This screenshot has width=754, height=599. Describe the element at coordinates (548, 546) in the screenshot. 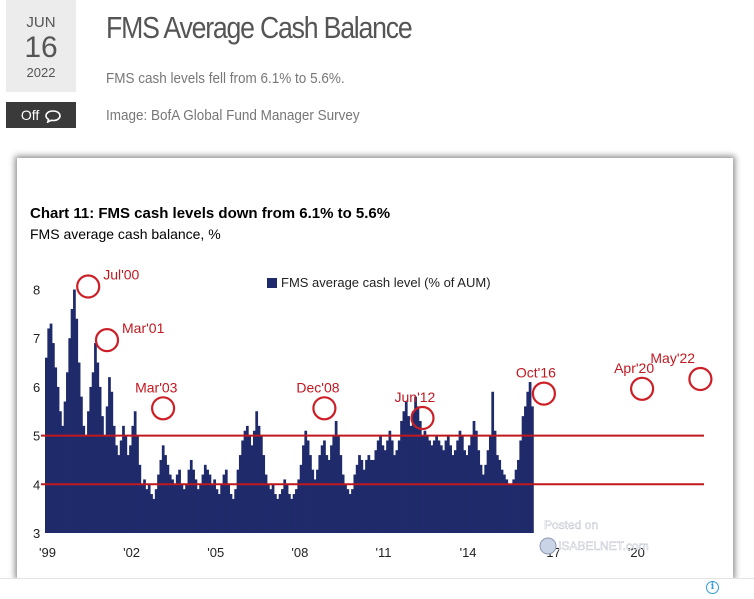

I see `globe-icon` at that location.